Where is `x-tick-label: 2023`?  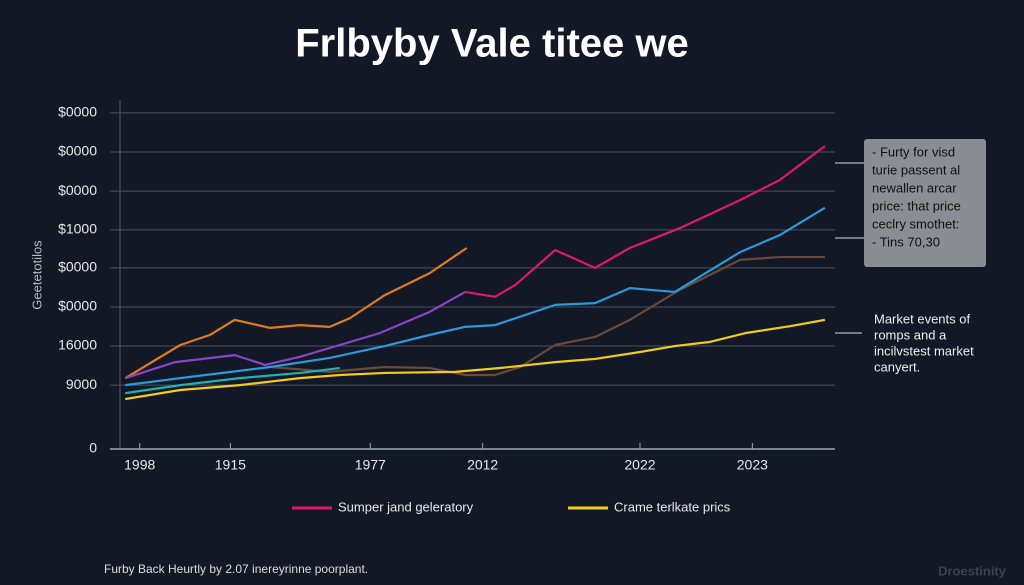
x-tick-label: 2023 is located at coordinates (752, 465).